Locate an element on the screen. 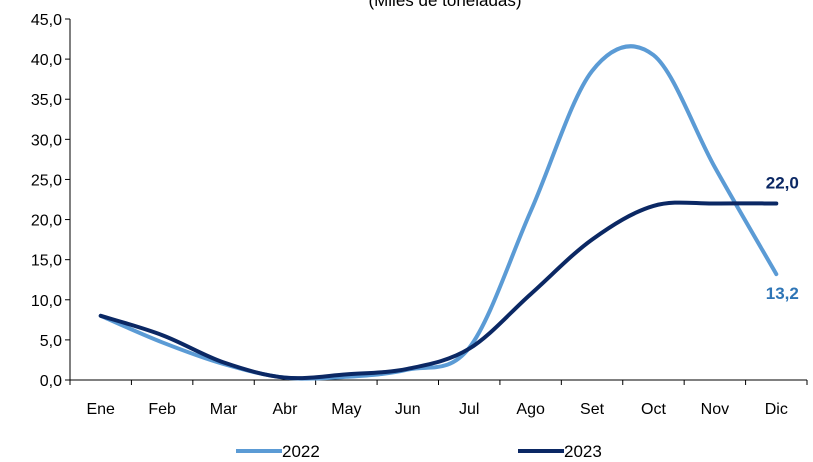  y-tick-label: 25,0 is located at coordinates (46, 180).